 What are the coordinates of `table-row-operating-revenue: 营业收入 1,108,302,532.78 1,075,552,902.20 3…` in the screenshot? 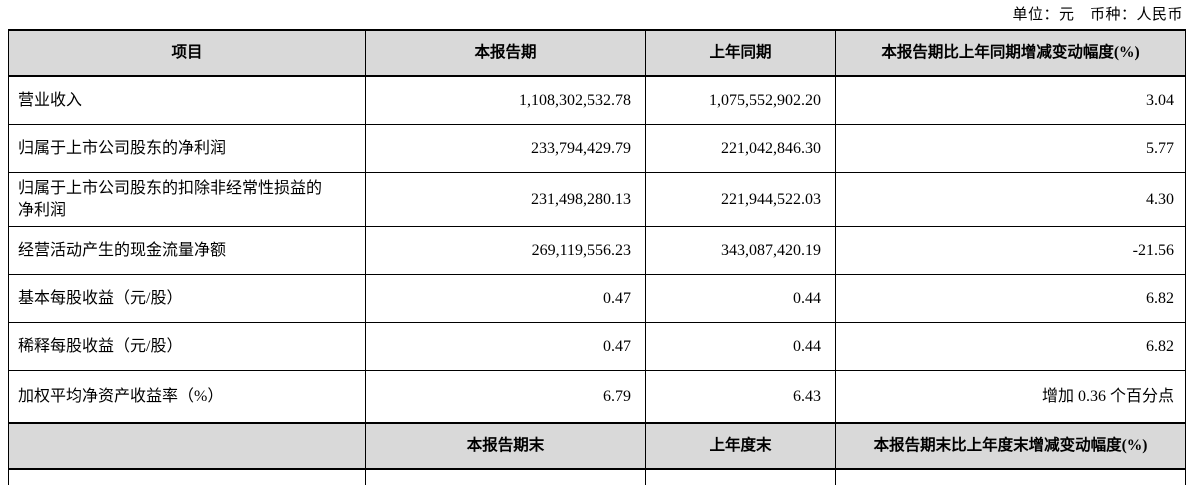 It's located at (597, 100).